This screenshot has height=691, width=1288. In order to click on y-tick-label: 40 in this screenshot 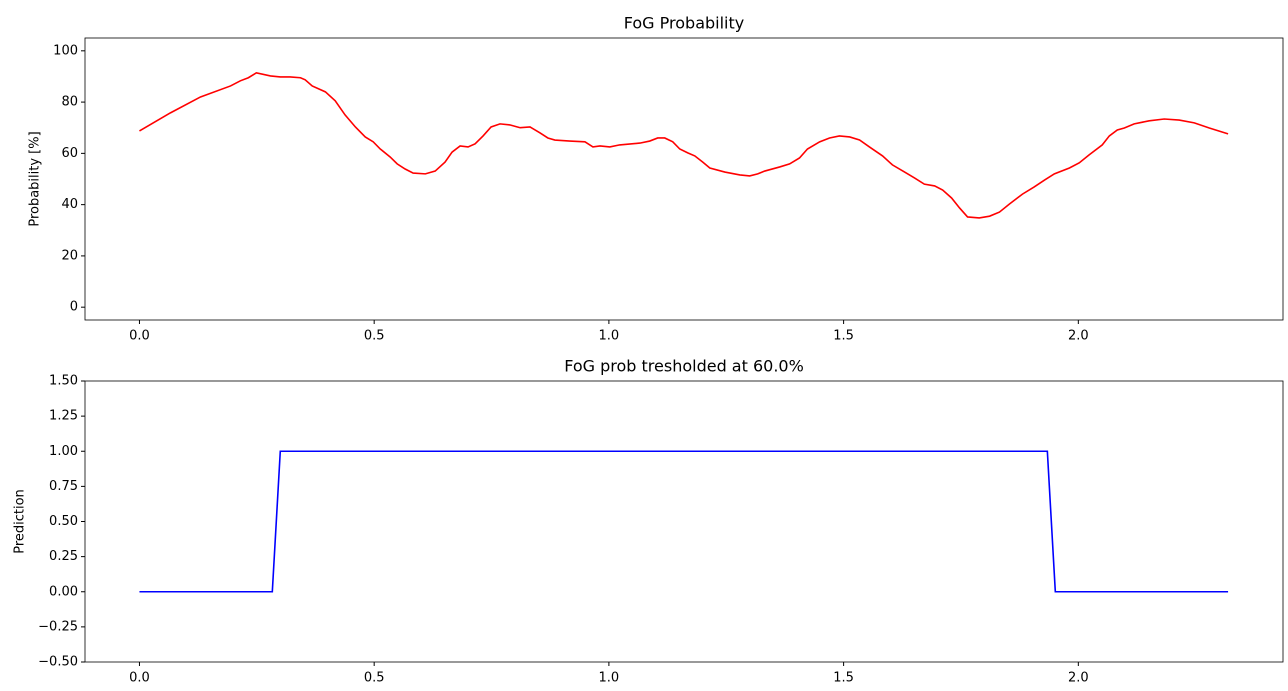, I will do `click(69, 204)`.